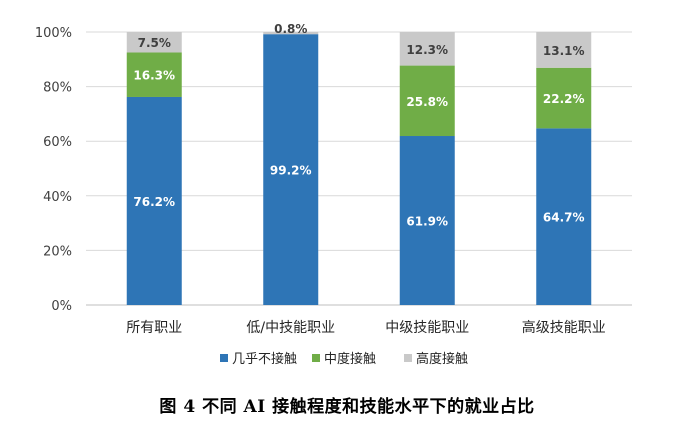  I want to click on legend-label: 高度接触, so click(442, 359).